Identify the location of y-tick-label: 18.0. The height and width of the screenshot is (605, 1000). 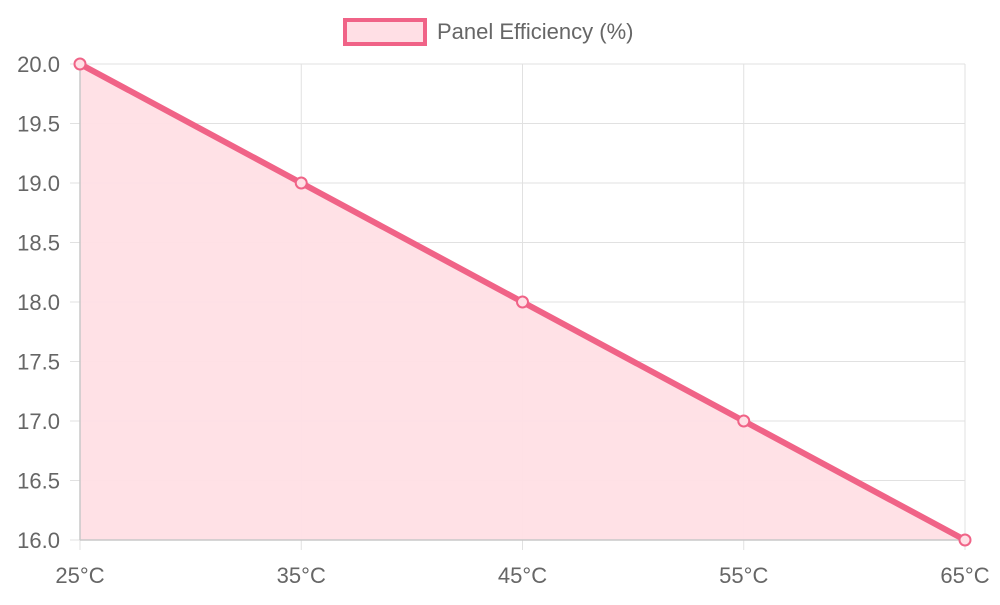
(38, 302).